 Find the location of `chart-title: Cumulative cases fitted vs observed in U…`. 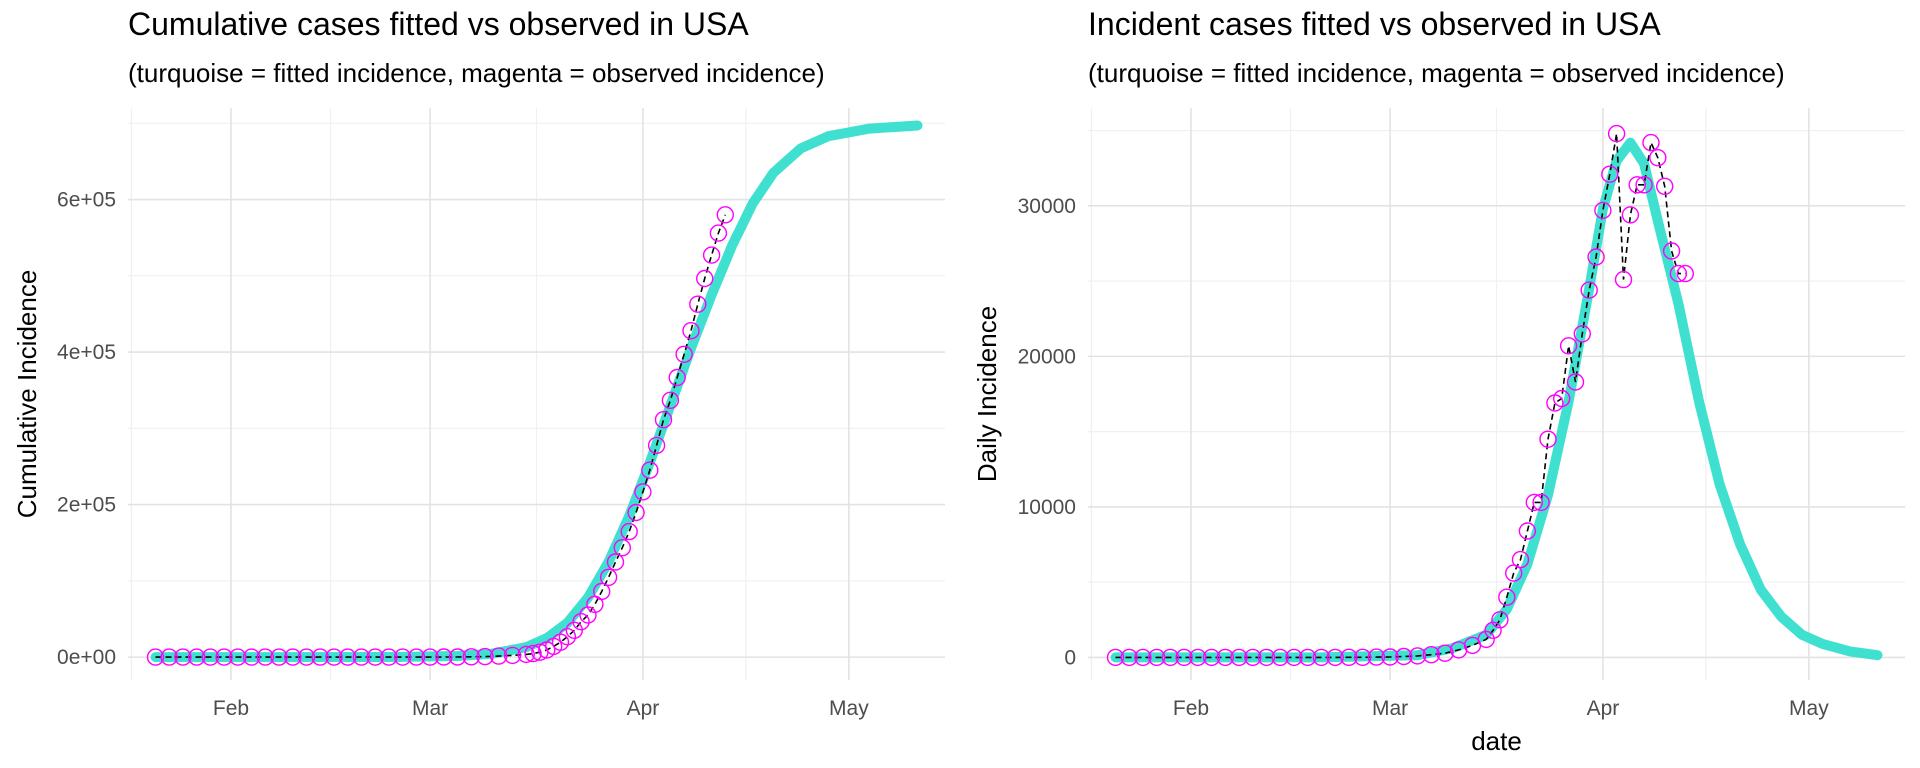

chart-title: Cumulative cases fitted vs observed in U… is located at coordinates (438, 24).